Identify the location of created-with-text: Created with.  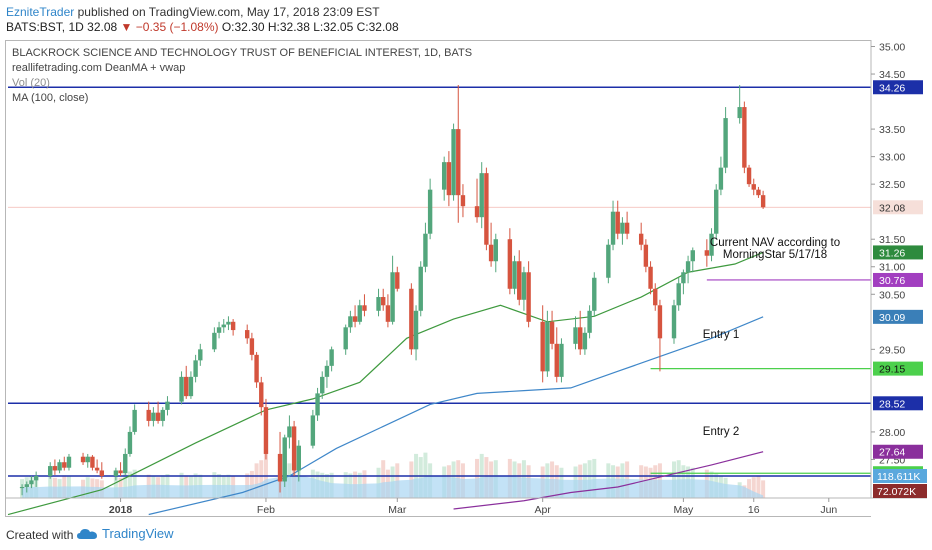
(40, 535).